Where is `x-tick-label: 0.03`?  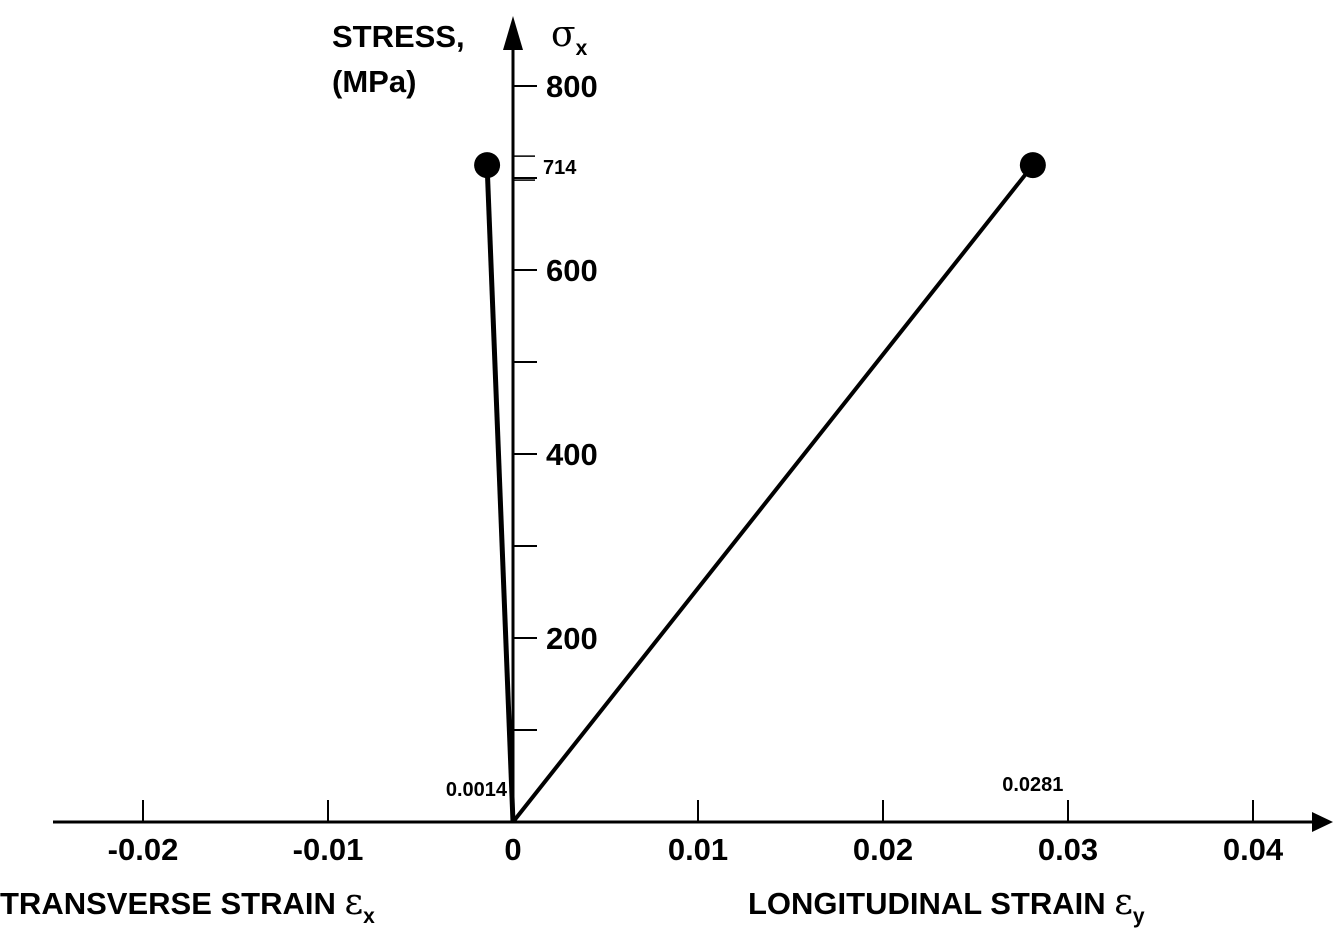 x-tick-label: 0.03 is located at coordinates (1068, 849).